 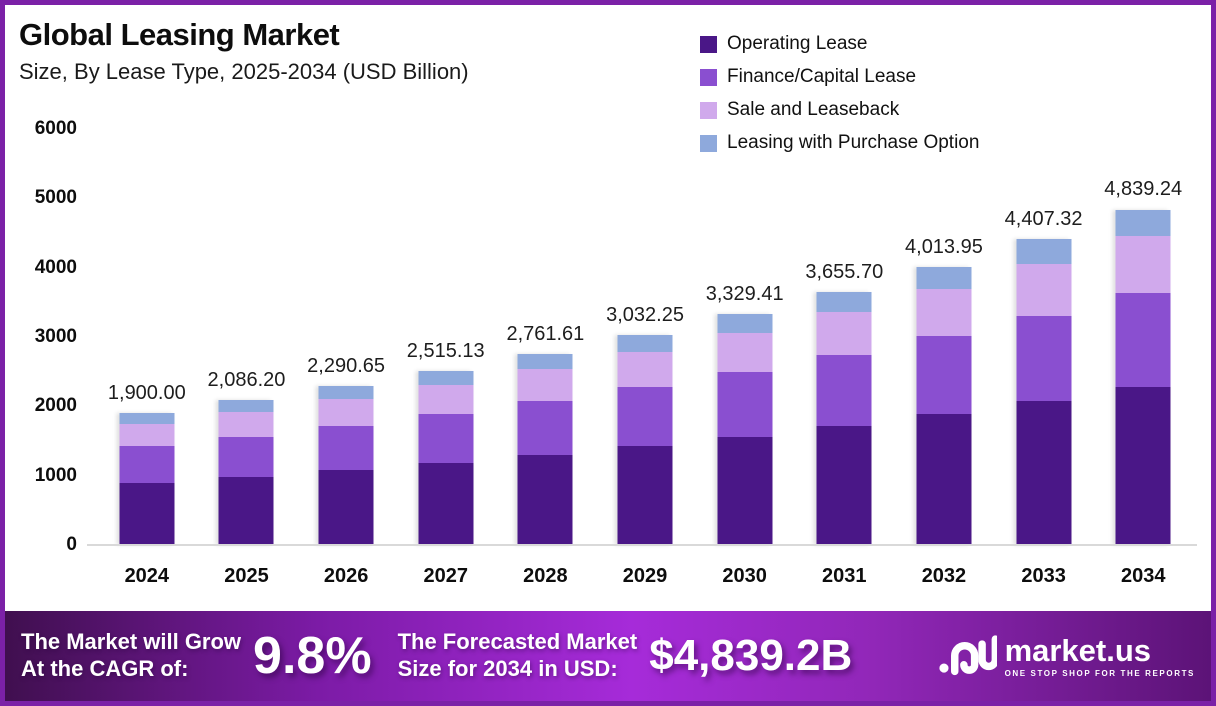 What do you see at coordinates (55, 128) in the screenshot?
I see `y-tick-label: 6000` at bounding box center [55, 128].